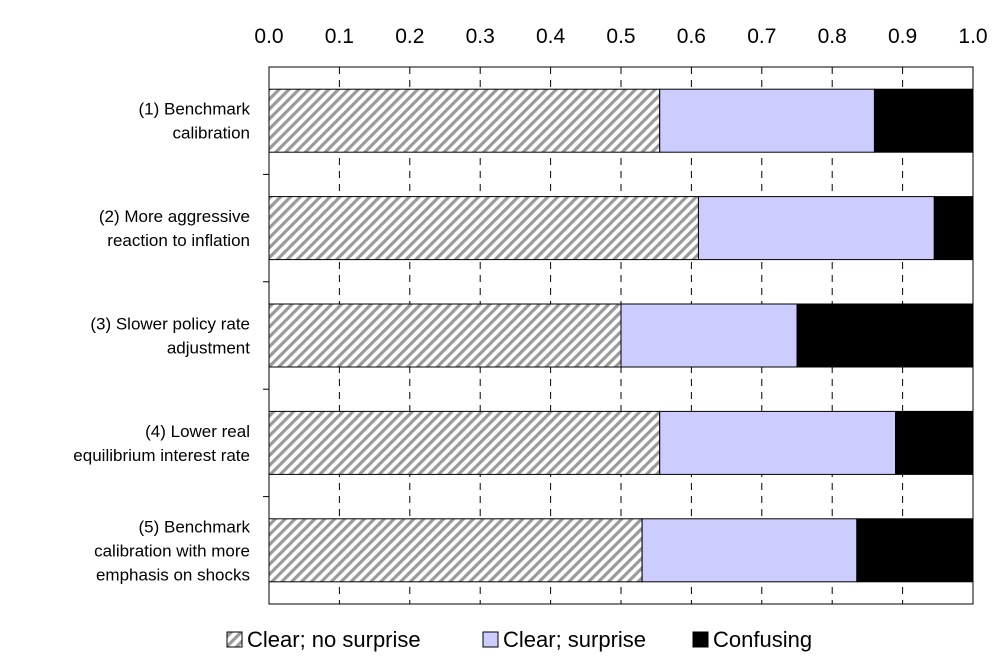  Describe the element at coordinates (691, 36) in the screenshot. I see `x-tick-label: 0.6` at that location.